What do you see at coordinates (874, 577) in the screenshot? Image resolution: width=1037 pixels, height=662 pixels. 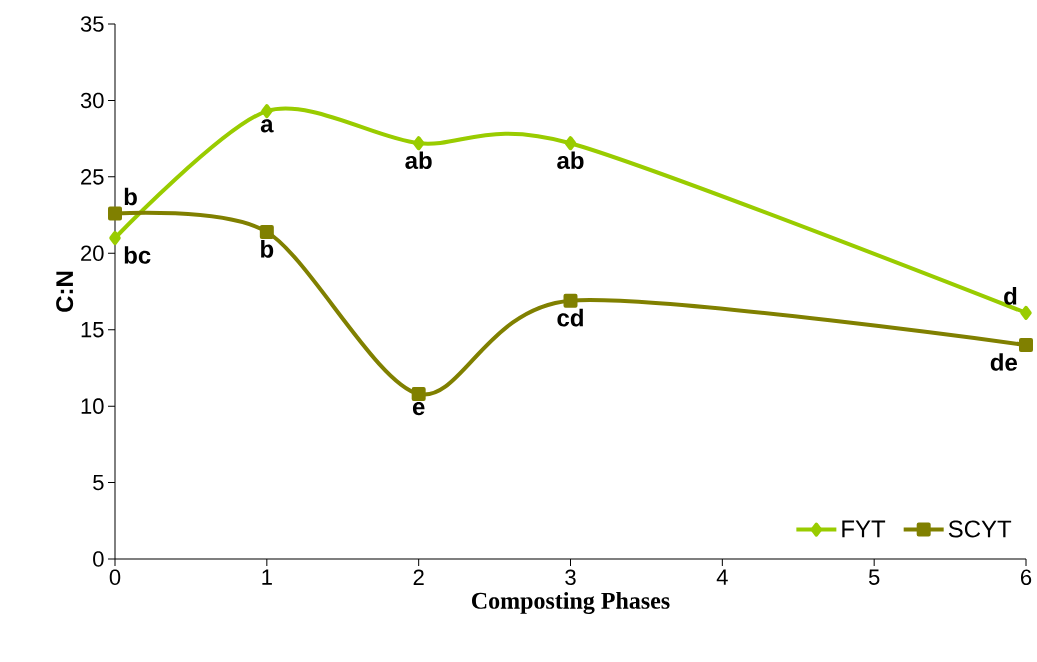 I see `x-tick-label: 5` at bounding box center [874, 577].